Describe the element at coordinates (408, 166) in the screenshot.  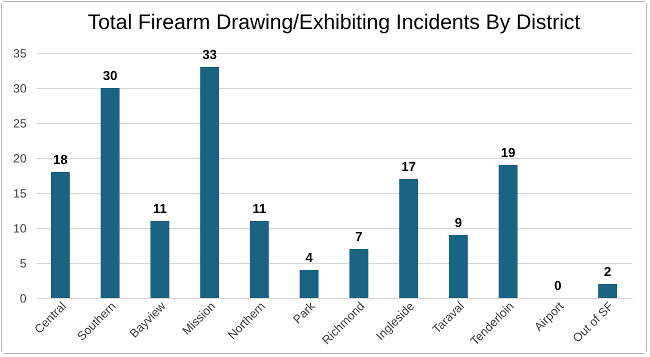
I see `data-label: 17` at that location.